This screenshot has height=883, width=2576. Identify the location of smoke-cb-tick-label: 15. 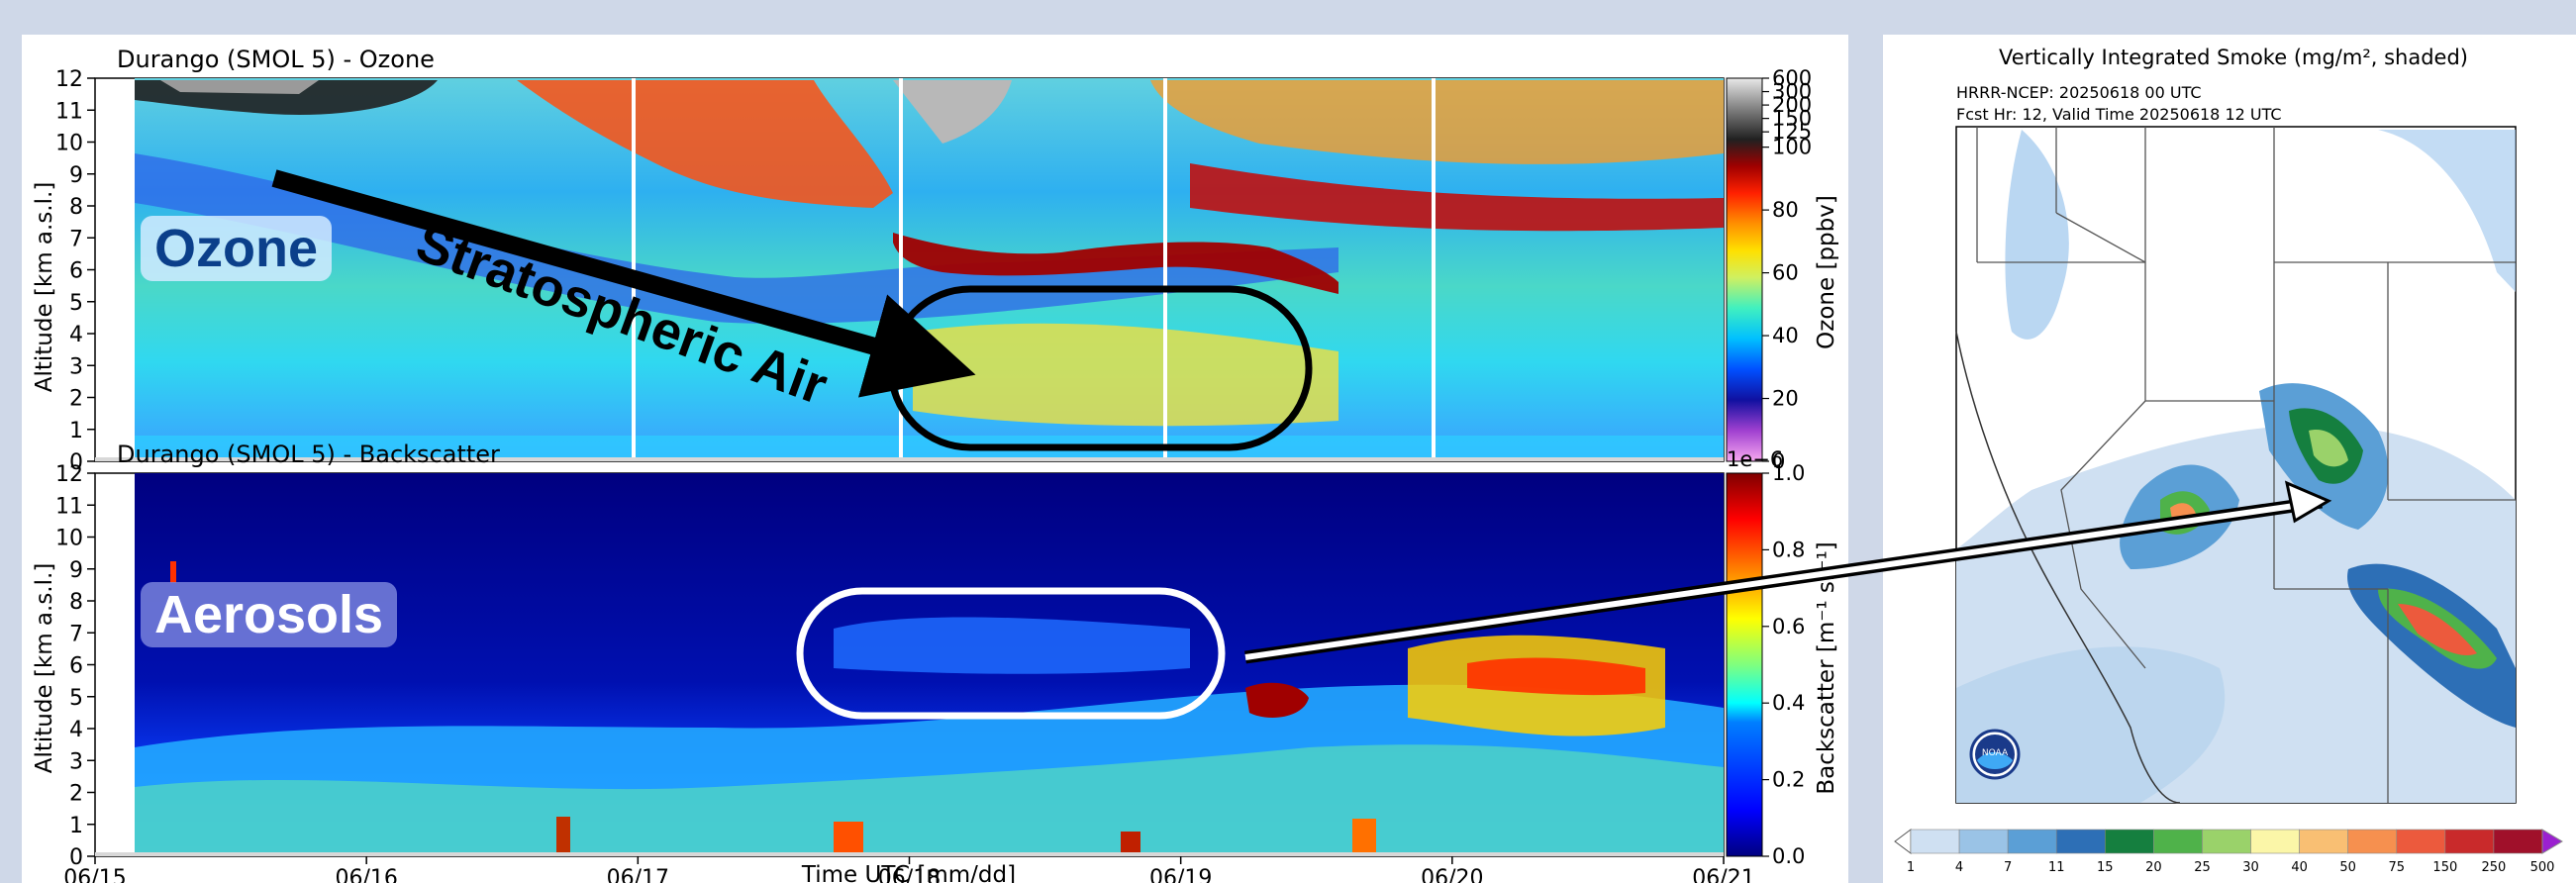
(2106, 868).